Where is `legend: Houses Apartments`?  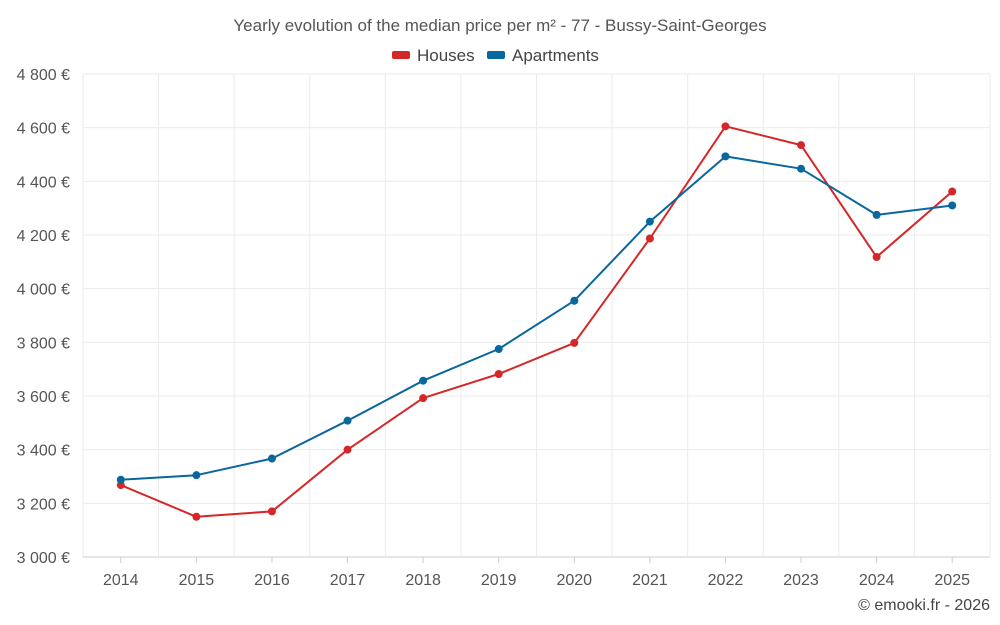 legend: Houses Apartments is located at coordinates (495, 55).